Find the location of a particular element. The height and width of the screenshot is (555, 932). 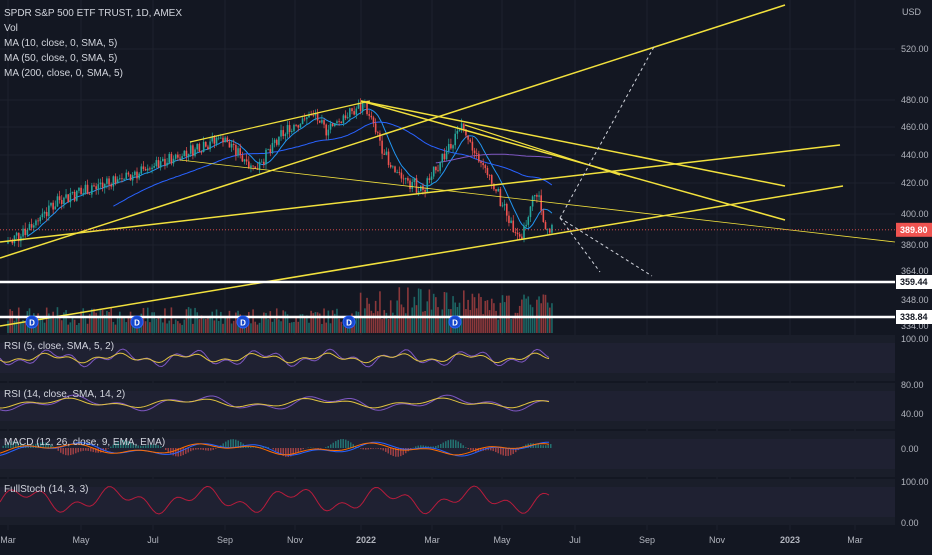

legend-ma50: MA (50, close, 0, SMA, 5) is located at coordinates (93, 58).